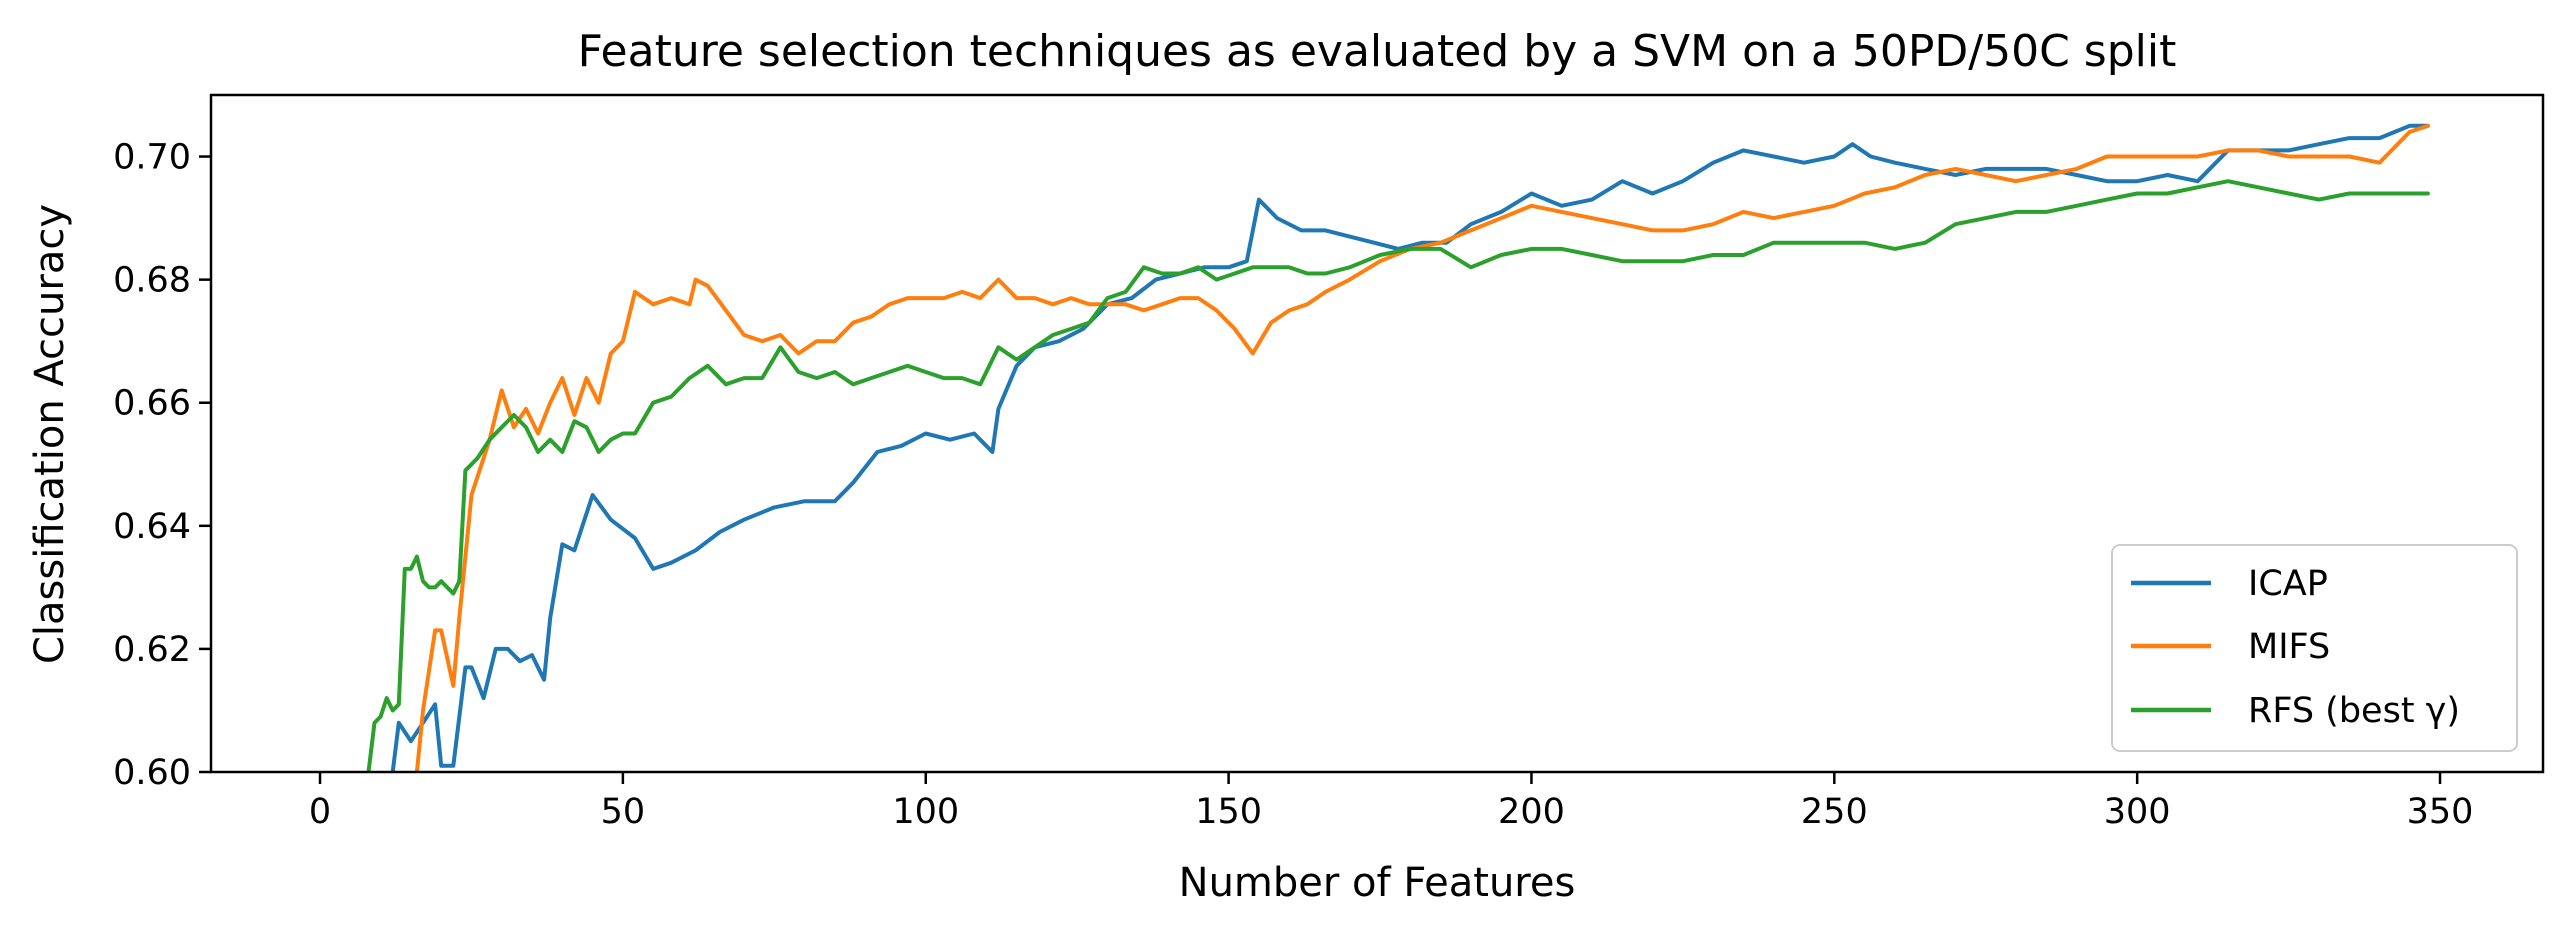  I want to click on legend: ICAP MIFS RFS (best γ), so click(2314, 648).